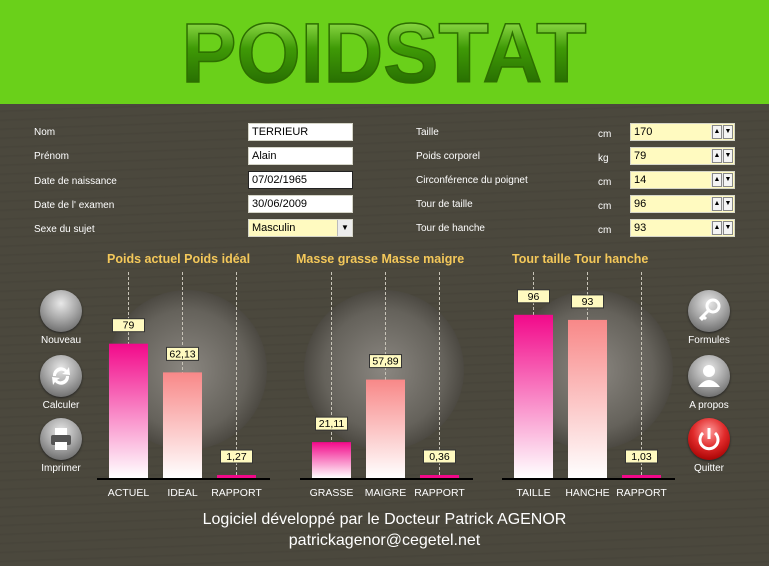 The width and height of the screenshot is (769, 566). Describe the element at coordinates (444, 204) in the screenshot. I see `measure-label: Tour de taille` at that location.